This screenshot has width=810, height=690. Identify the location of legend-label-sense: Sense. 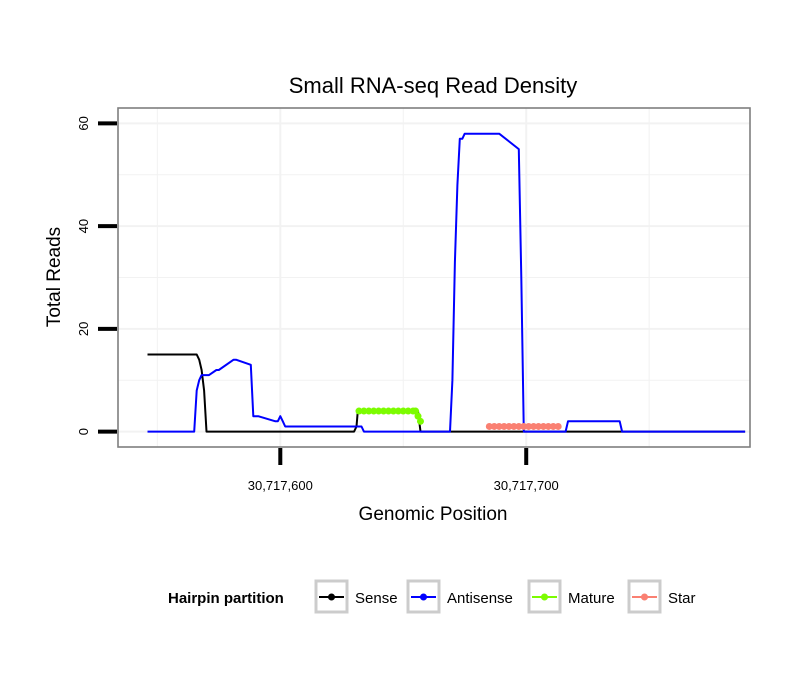
(376, 598).